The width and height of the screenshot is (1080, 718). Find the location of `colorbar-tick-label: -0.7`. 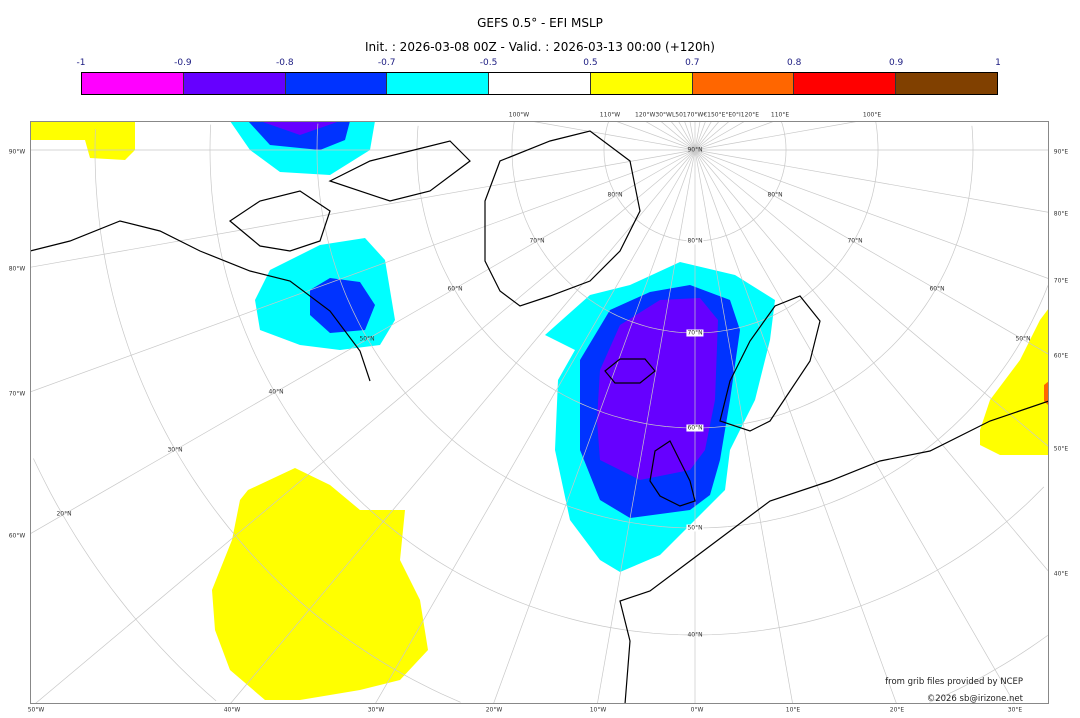

colorbar-tick-label: -0.7 is located at coordinates (386, 63).